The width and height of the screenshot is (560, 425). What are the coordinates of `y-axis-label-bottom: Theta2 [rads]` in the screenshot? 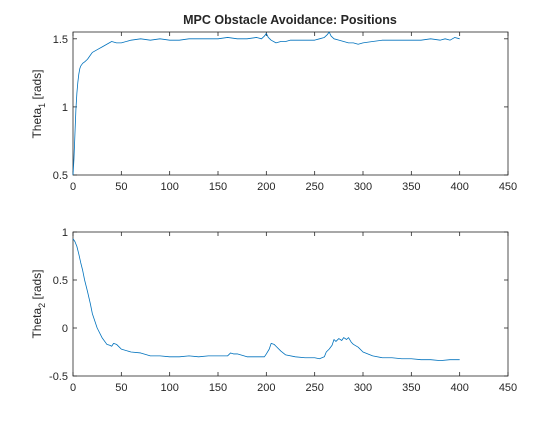 It's located at (38, 303).